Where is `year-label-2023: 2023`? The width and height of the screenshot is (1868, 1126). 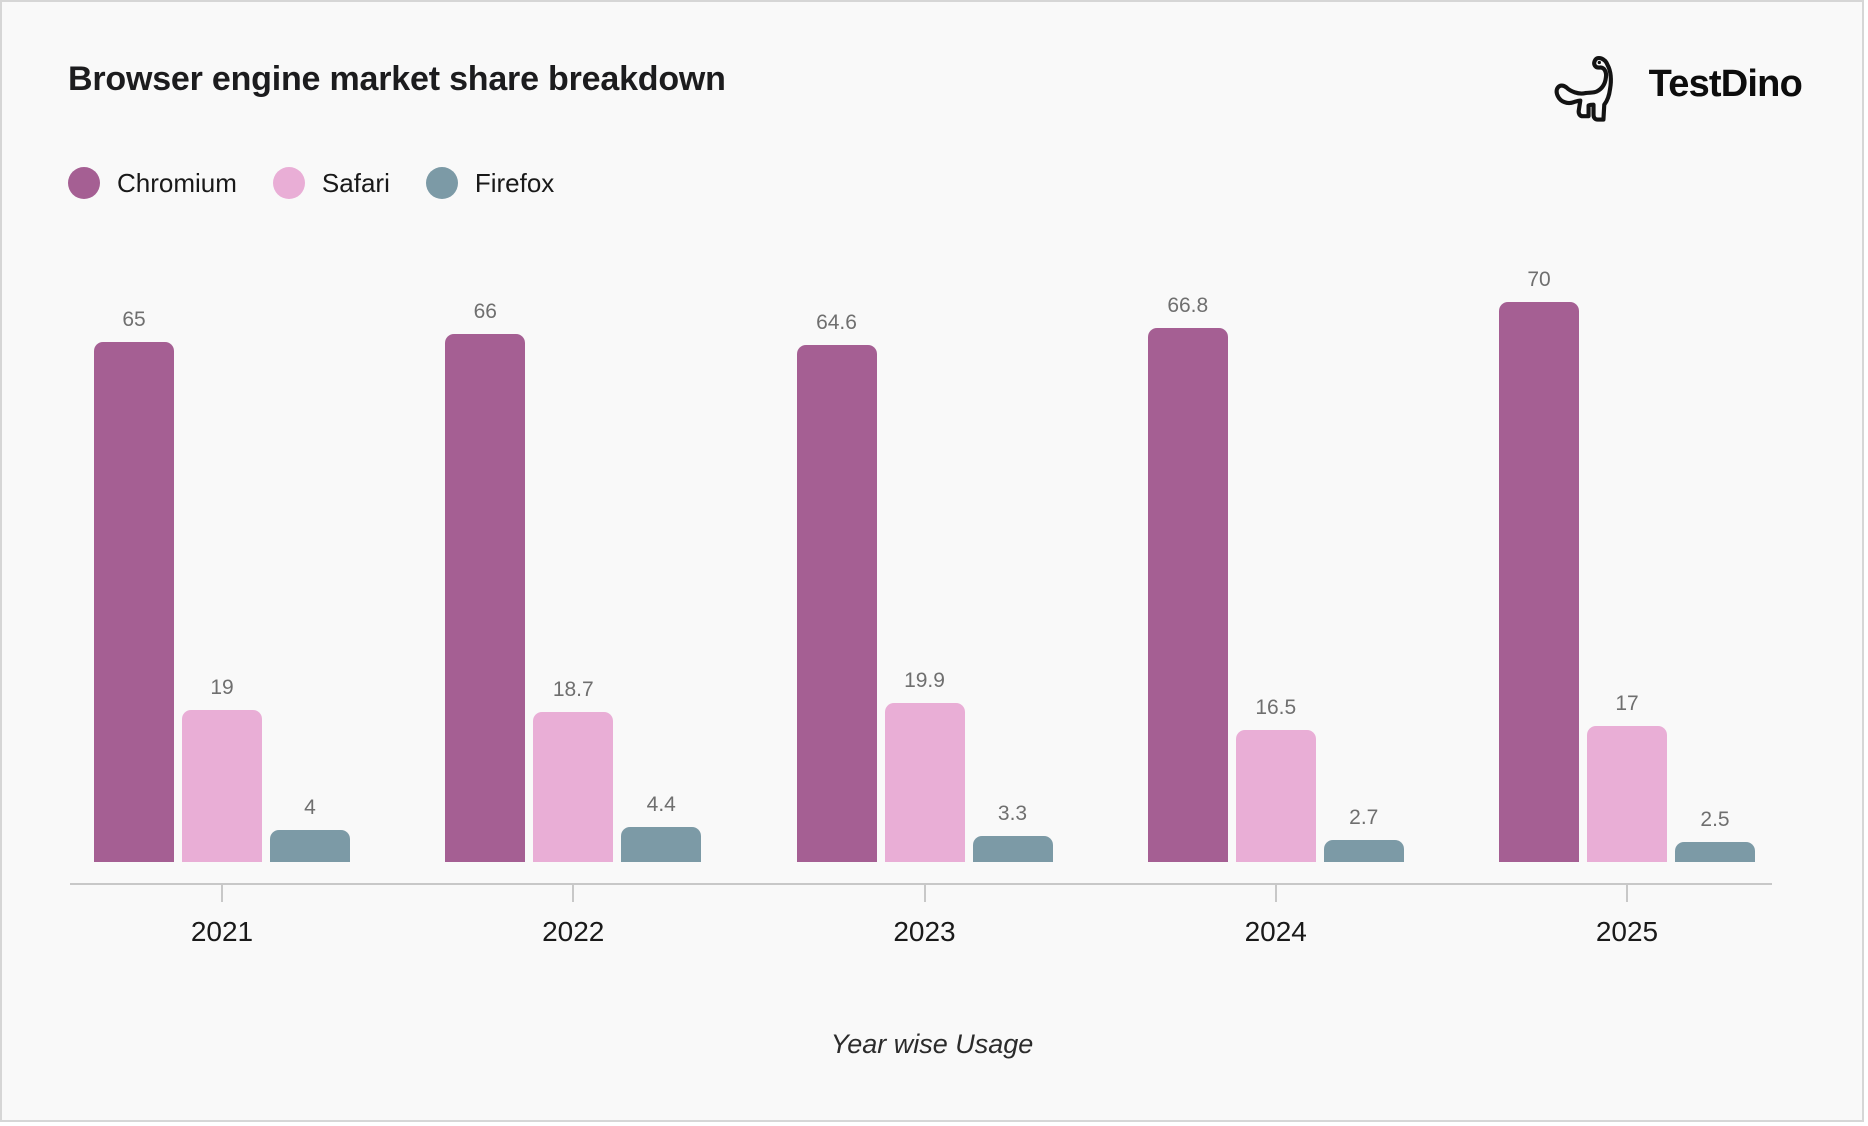
year-label-2023: 2023 is located at coordinates (924, 931).